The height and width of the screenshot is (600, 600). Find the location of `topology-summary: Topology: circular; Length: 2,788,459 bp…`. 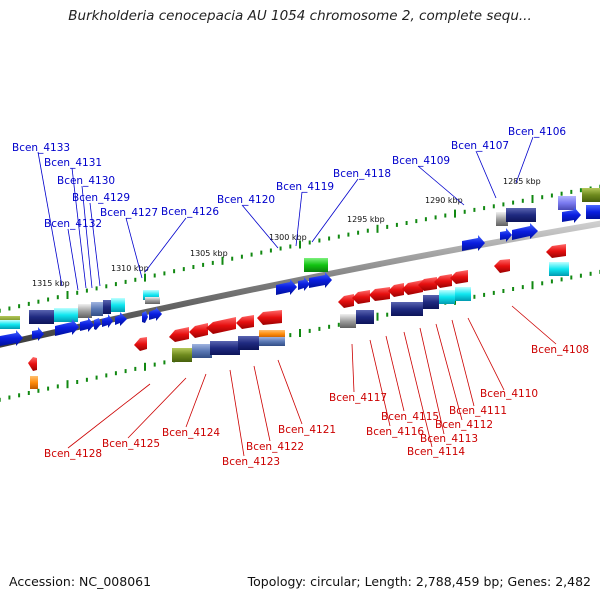

topology-summary: Topology: circular; Length: 2,788,459 bp… is located at coordinates (419, 581).